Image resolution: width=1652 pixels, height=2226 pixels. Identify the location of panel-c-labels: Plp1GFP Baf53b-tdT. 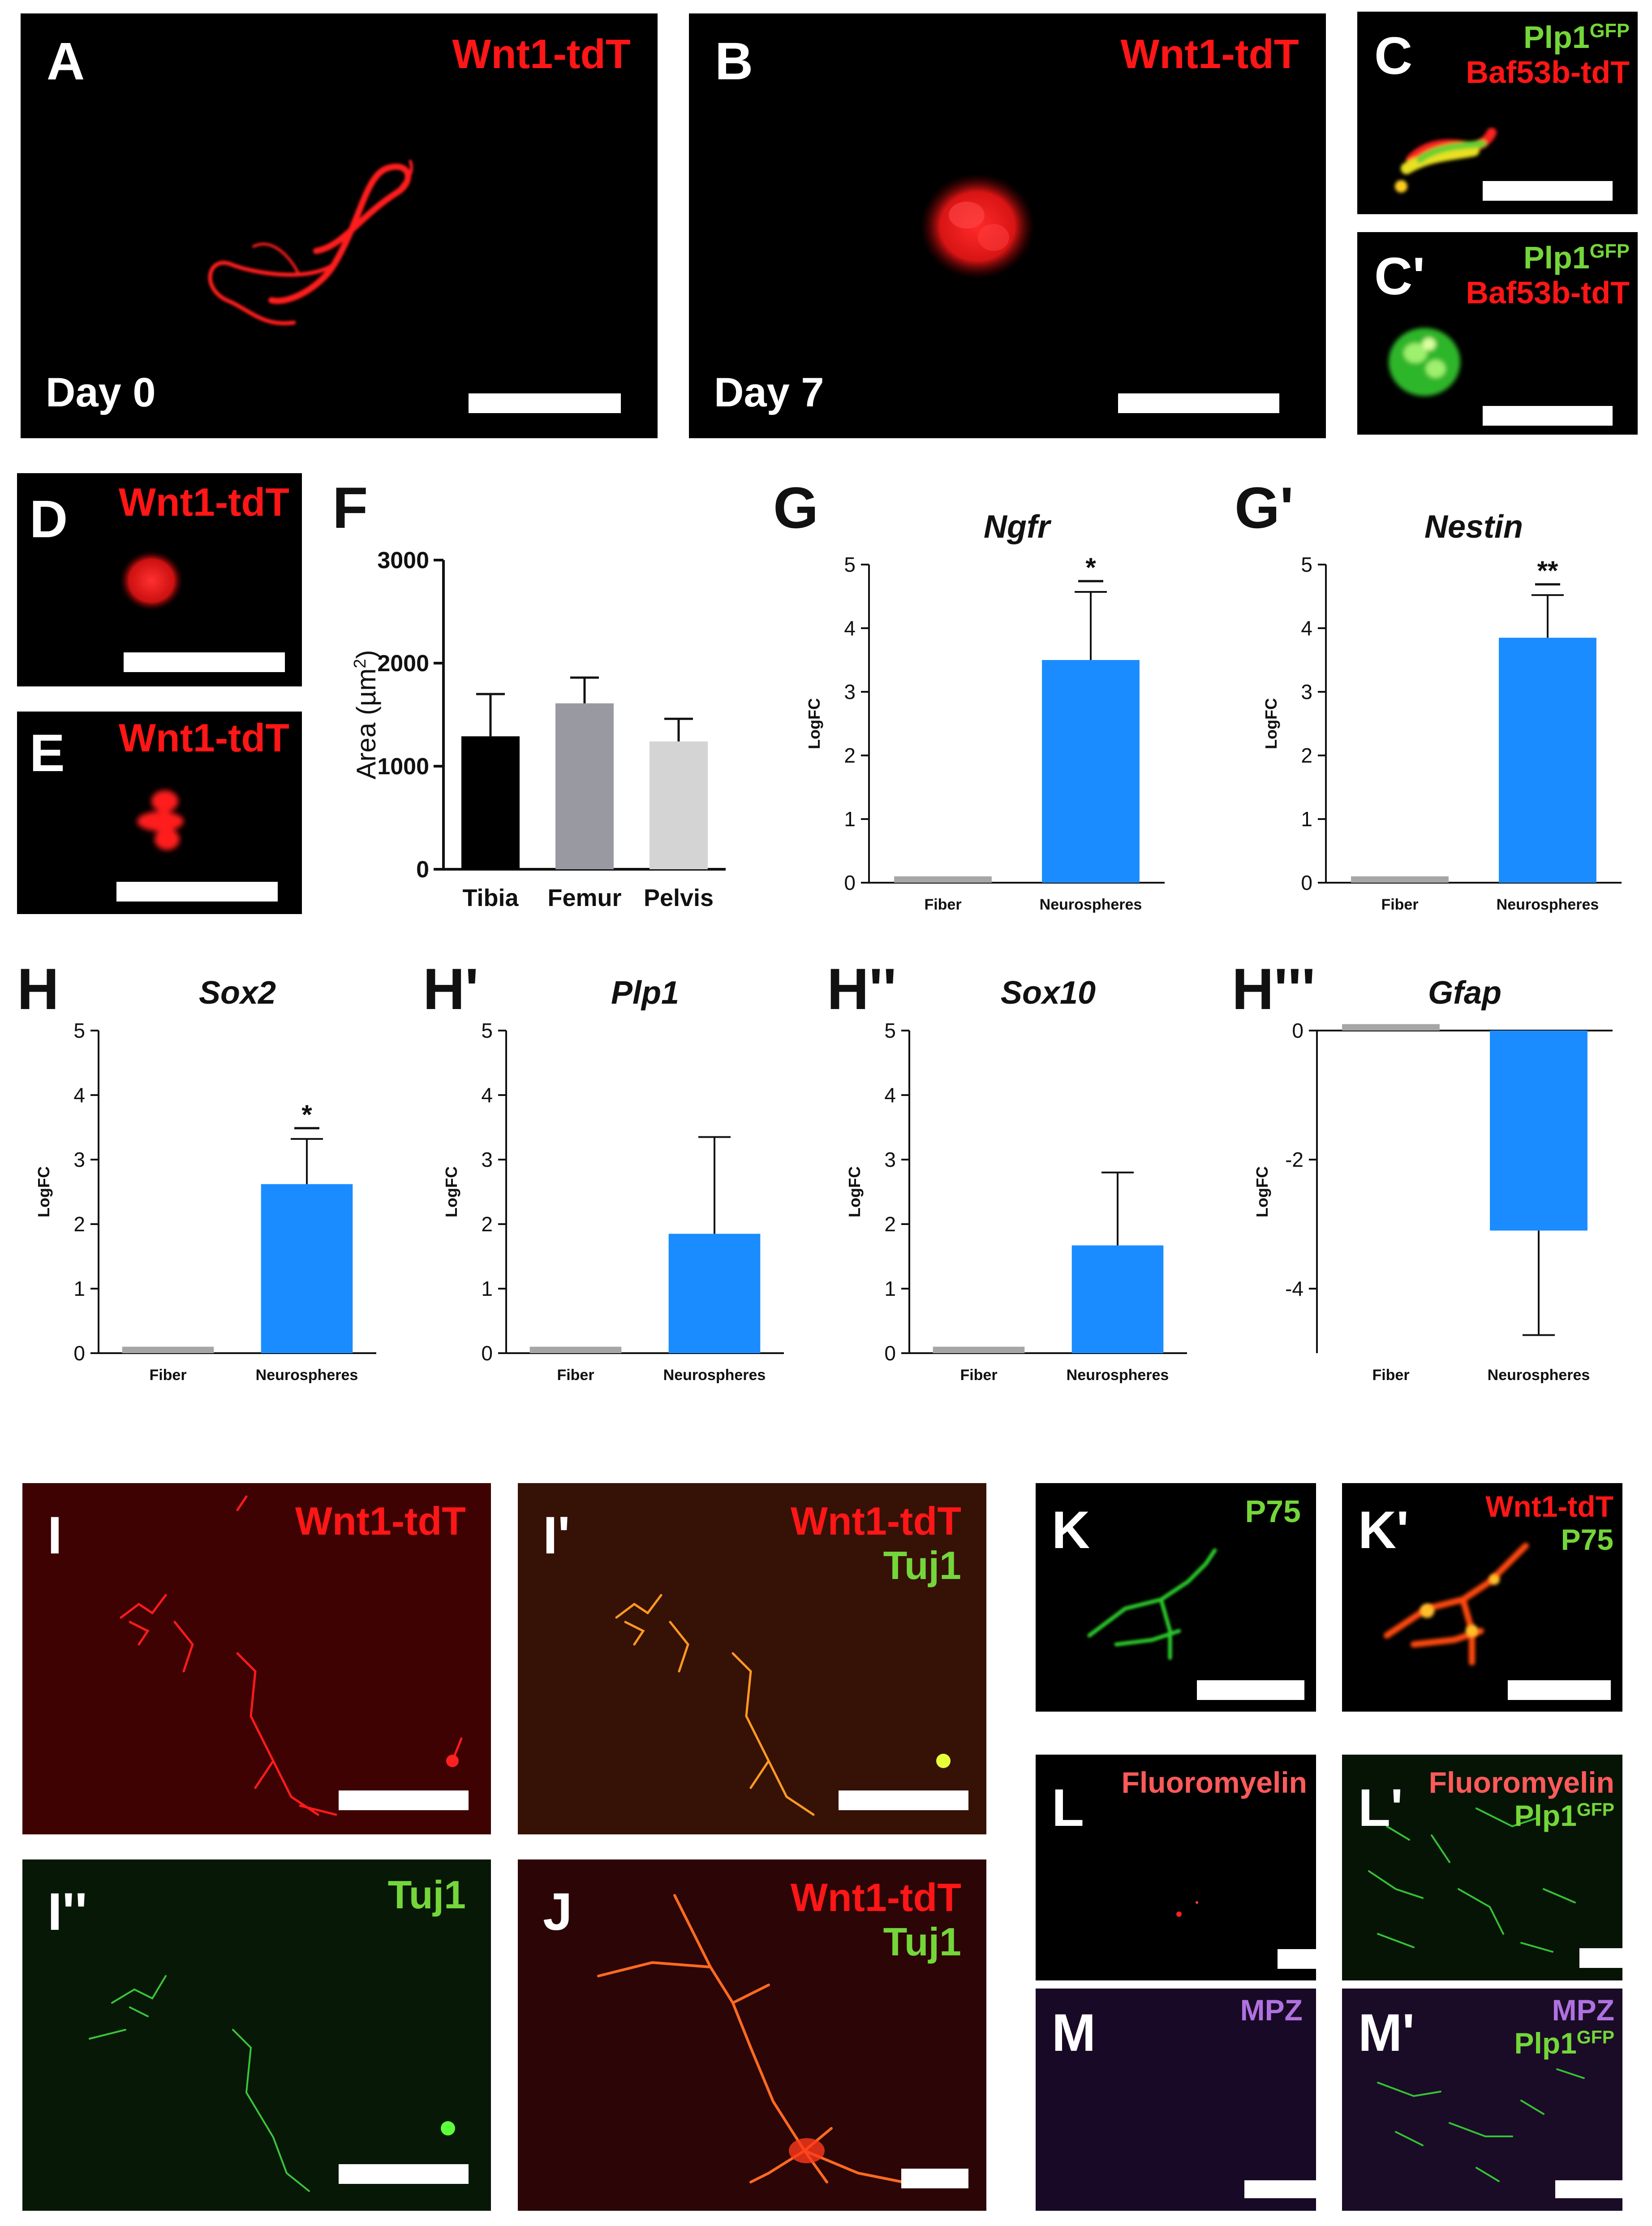
(1548, 55).